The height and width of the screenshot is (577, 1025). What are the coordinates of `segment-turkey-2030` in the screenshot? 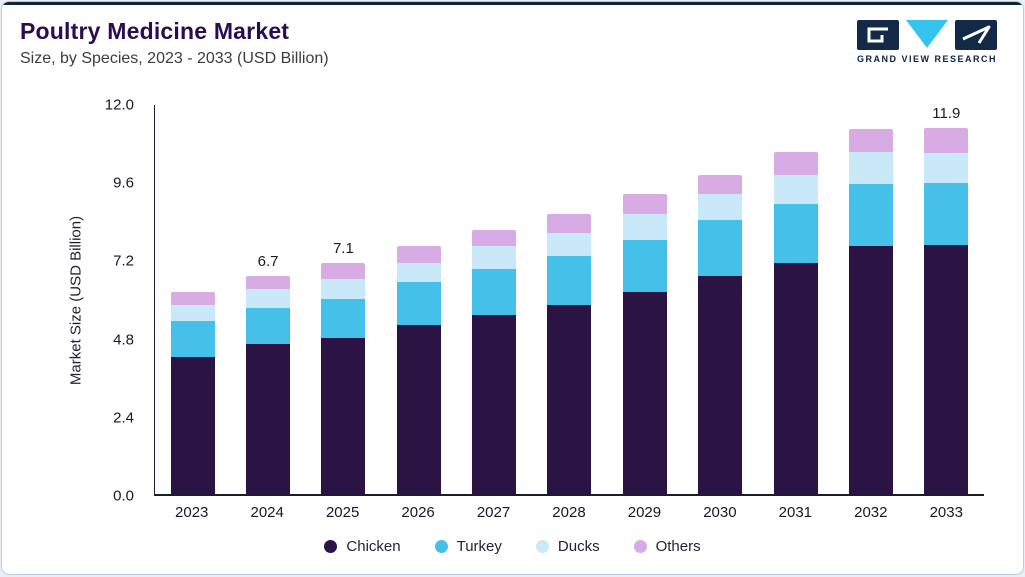 It's located at (720, 248).